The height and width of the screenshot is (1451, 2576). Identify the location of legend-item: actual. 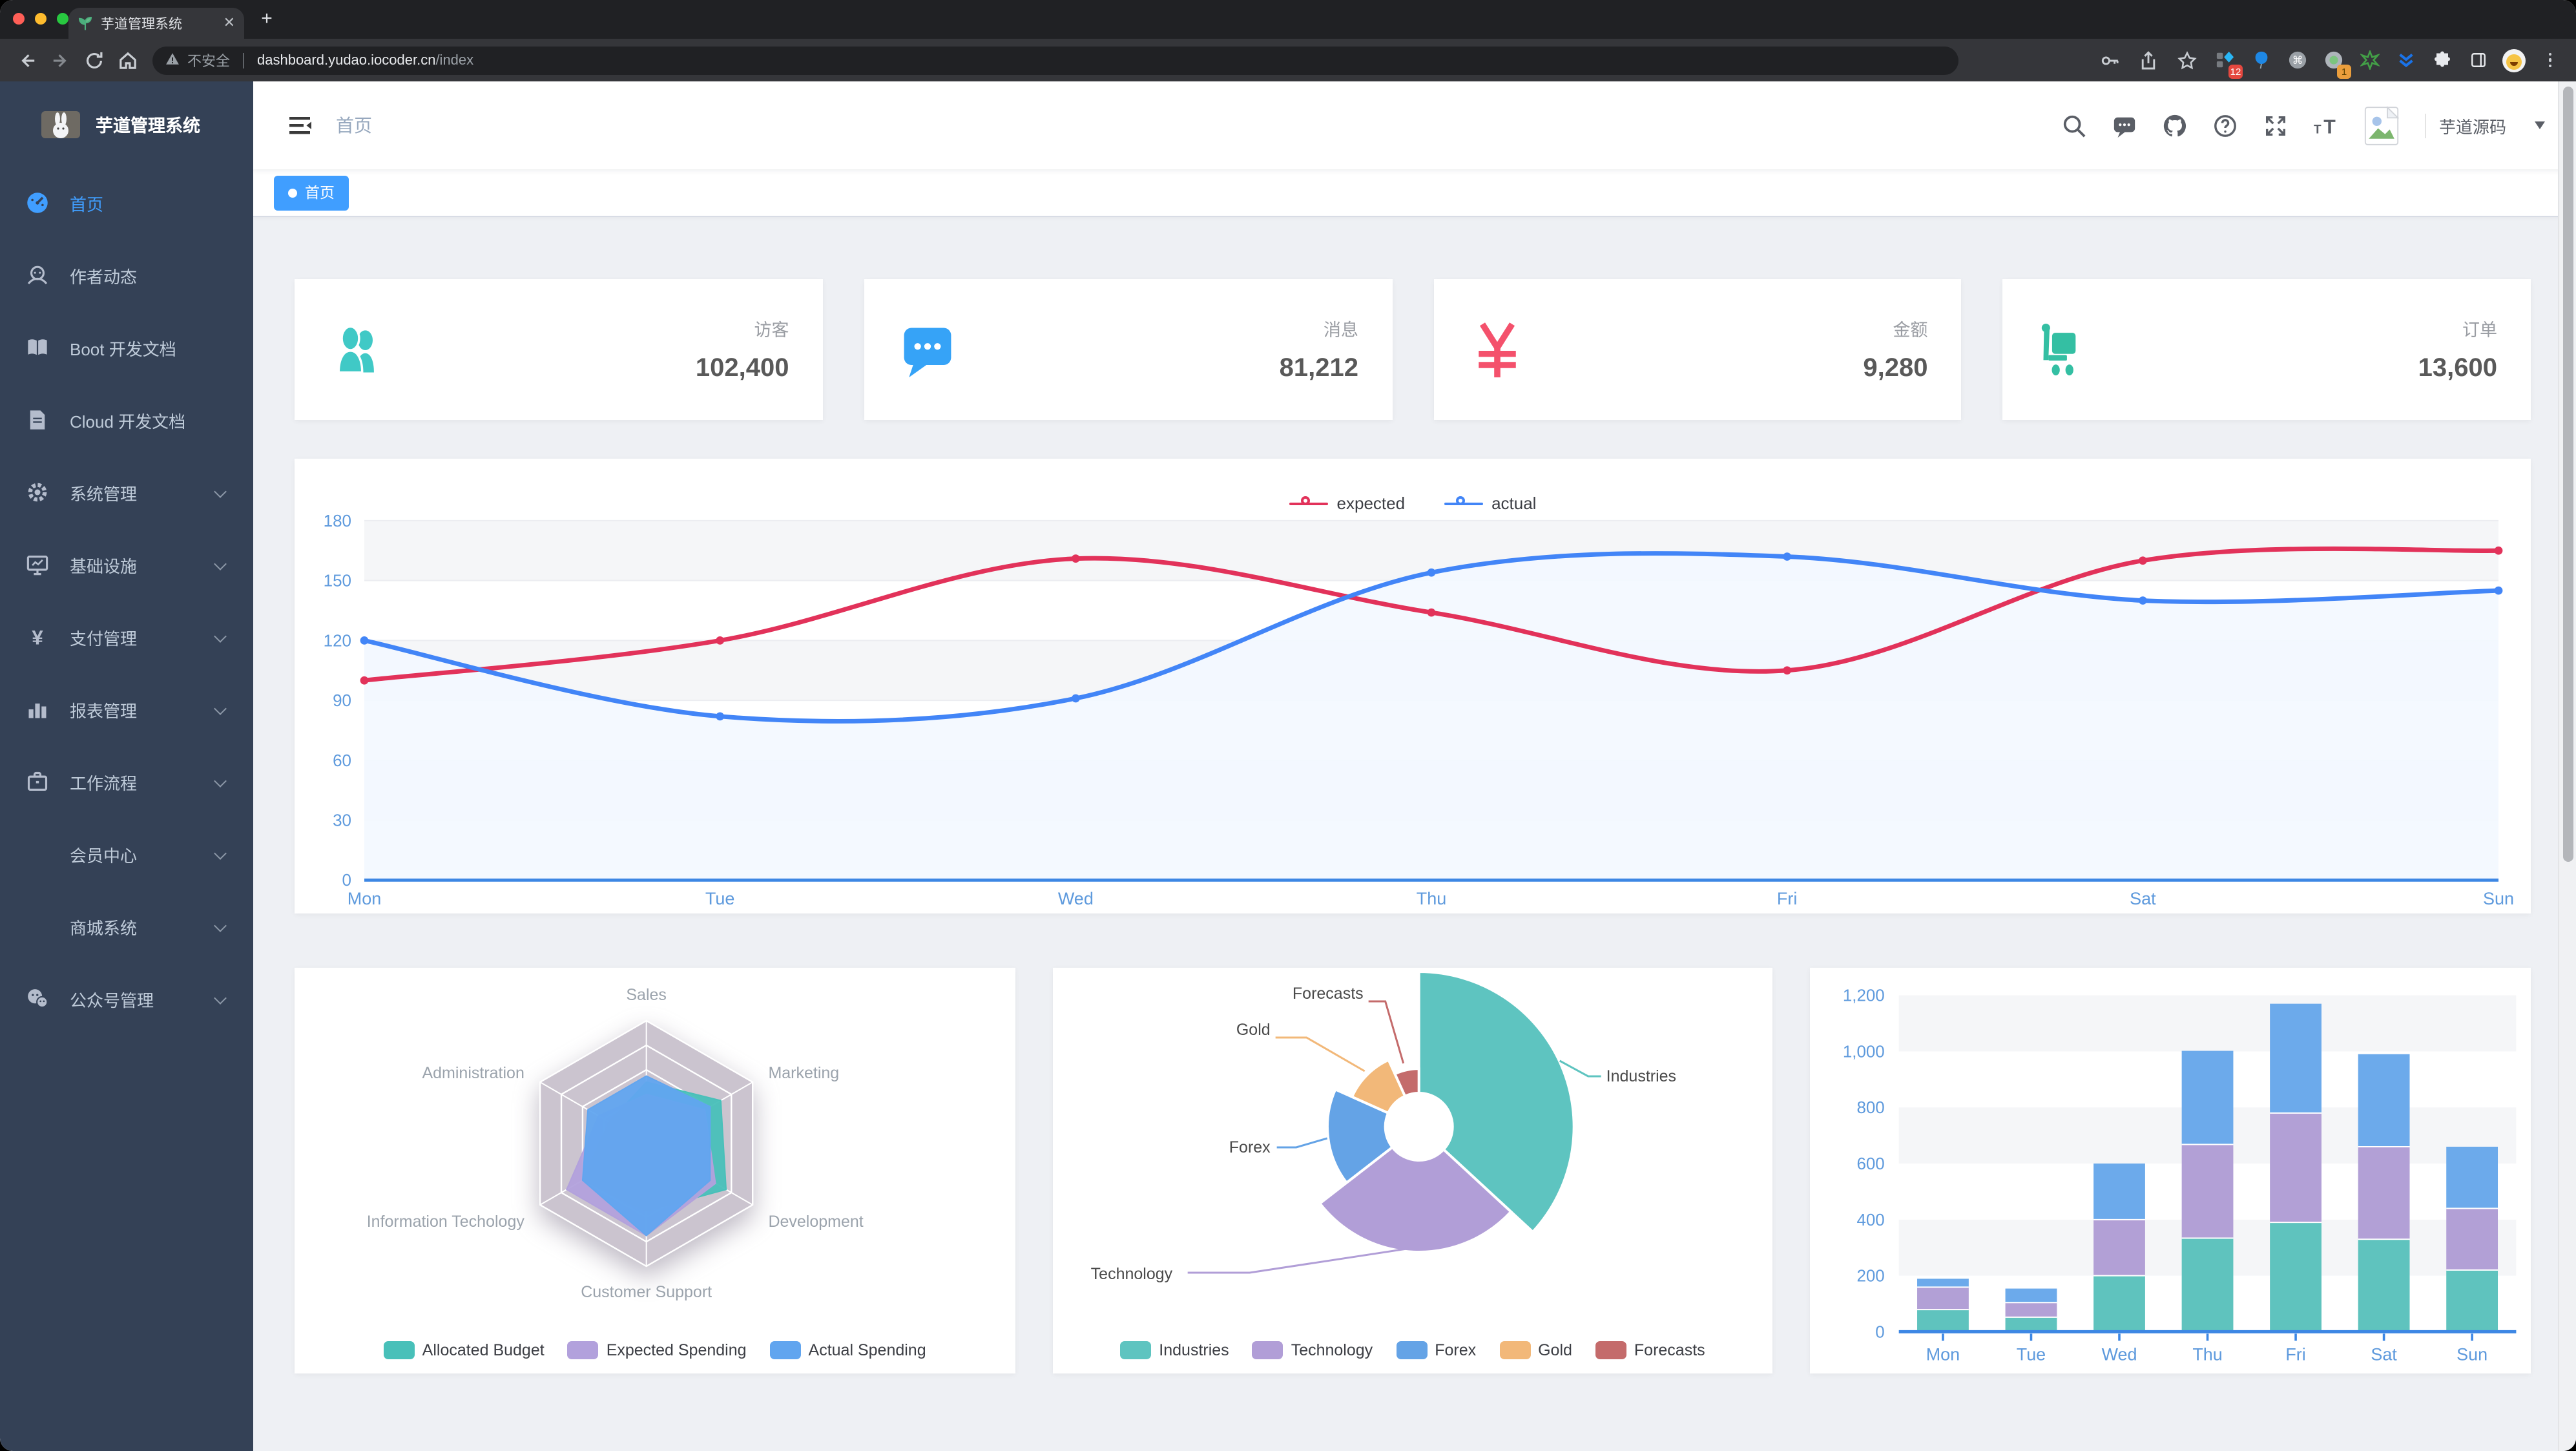
(1490, 503).